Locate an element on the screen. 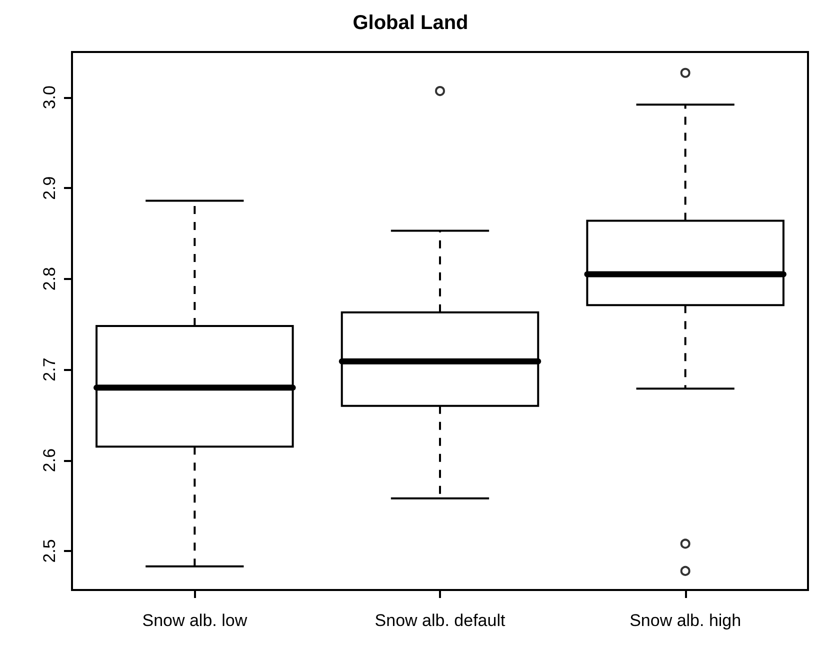  y-tick-label: 2.9 is located at coordinates (49, 188).